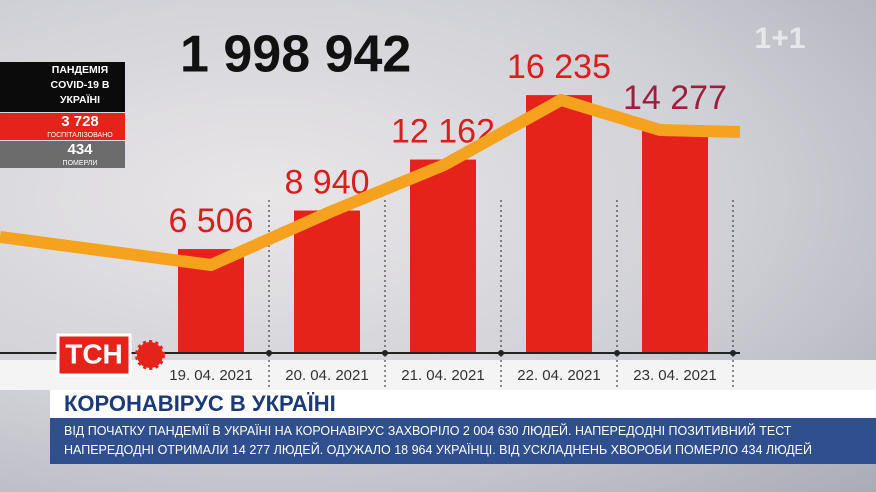 This screenshot has height=492, width=876. I want to click on x-tick-label: 22. 04. 2021, so click(558, 375).